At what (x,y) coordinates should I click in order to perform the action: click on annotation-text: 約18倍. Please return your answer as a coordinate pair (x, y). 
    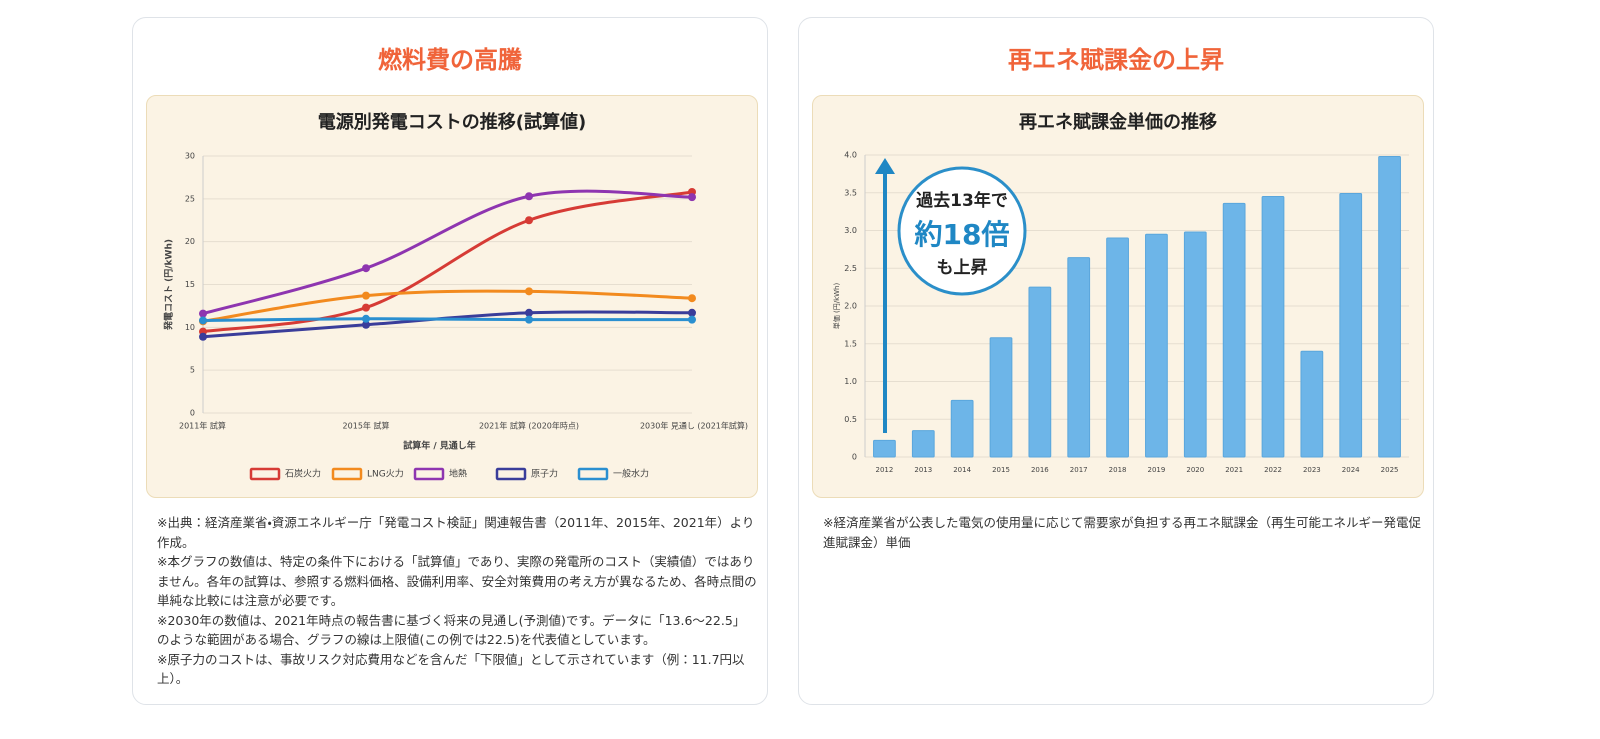
    Looking at the image, I should click on (962, 234).